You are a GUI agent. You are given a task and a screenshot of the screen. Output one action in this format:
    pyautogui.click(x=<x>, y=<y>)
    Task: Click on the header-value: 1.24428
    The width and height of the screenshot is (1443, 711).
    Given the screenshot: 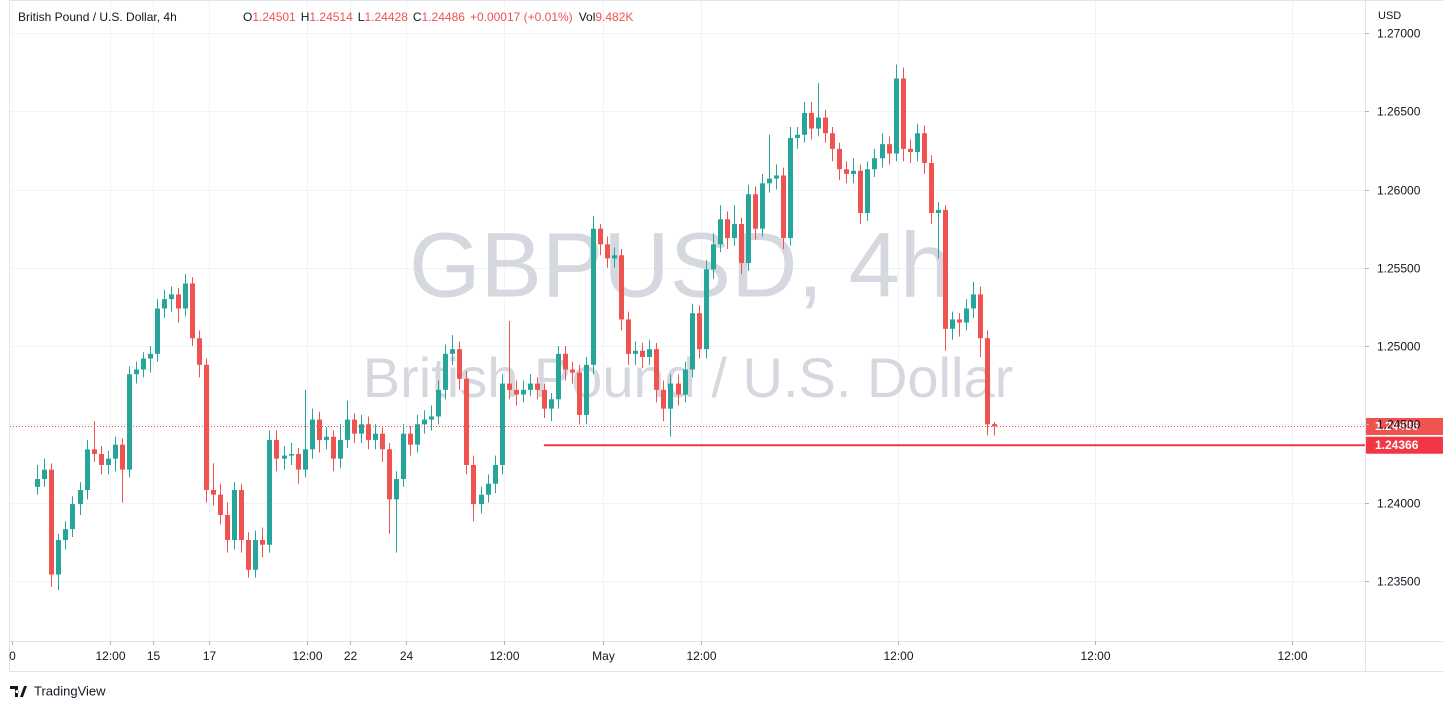 What is the action you would take?
    pyautogui.click(x=386, y=17)
    